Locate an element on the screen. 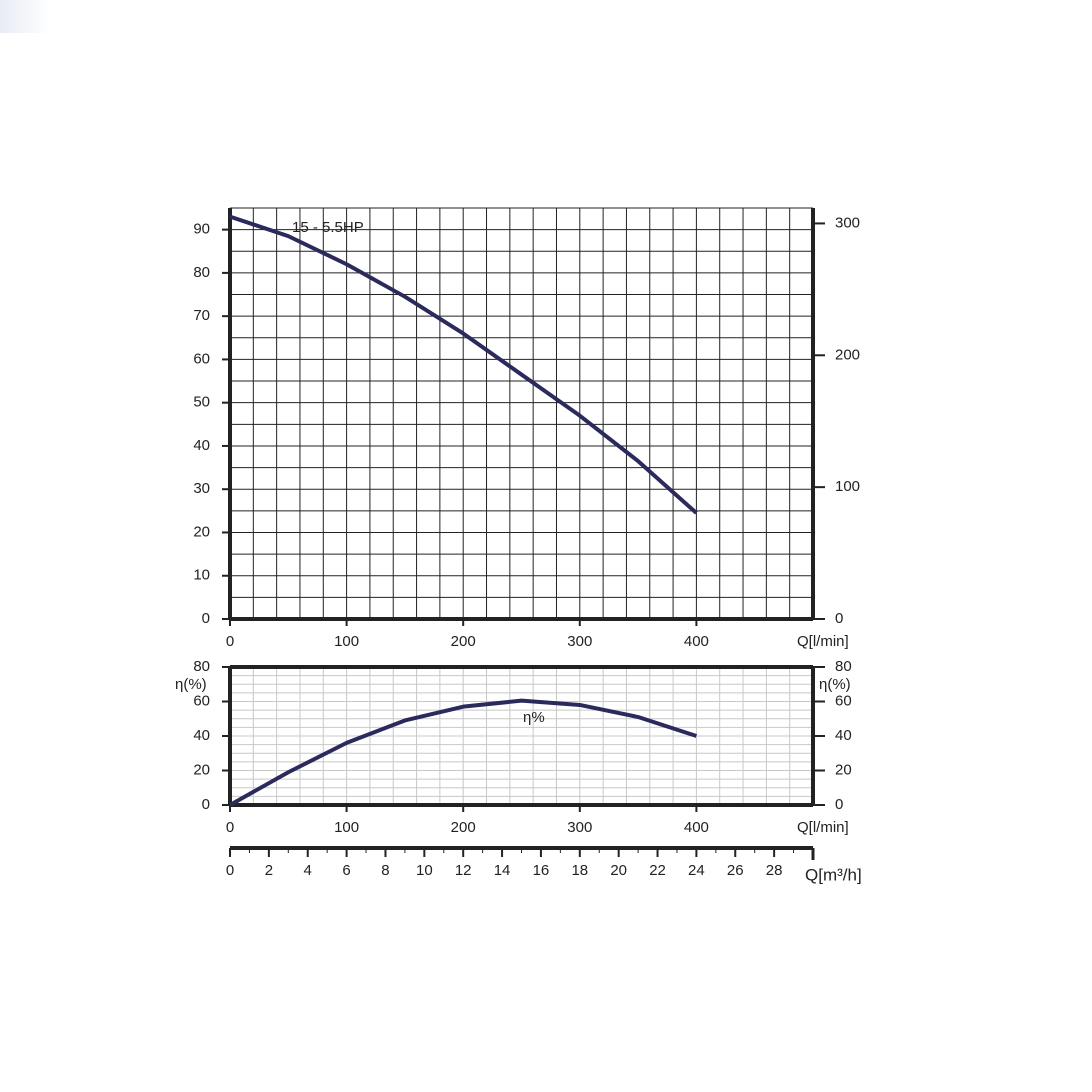  x2-tick-label: 24 is located at coordinates (696, 870).